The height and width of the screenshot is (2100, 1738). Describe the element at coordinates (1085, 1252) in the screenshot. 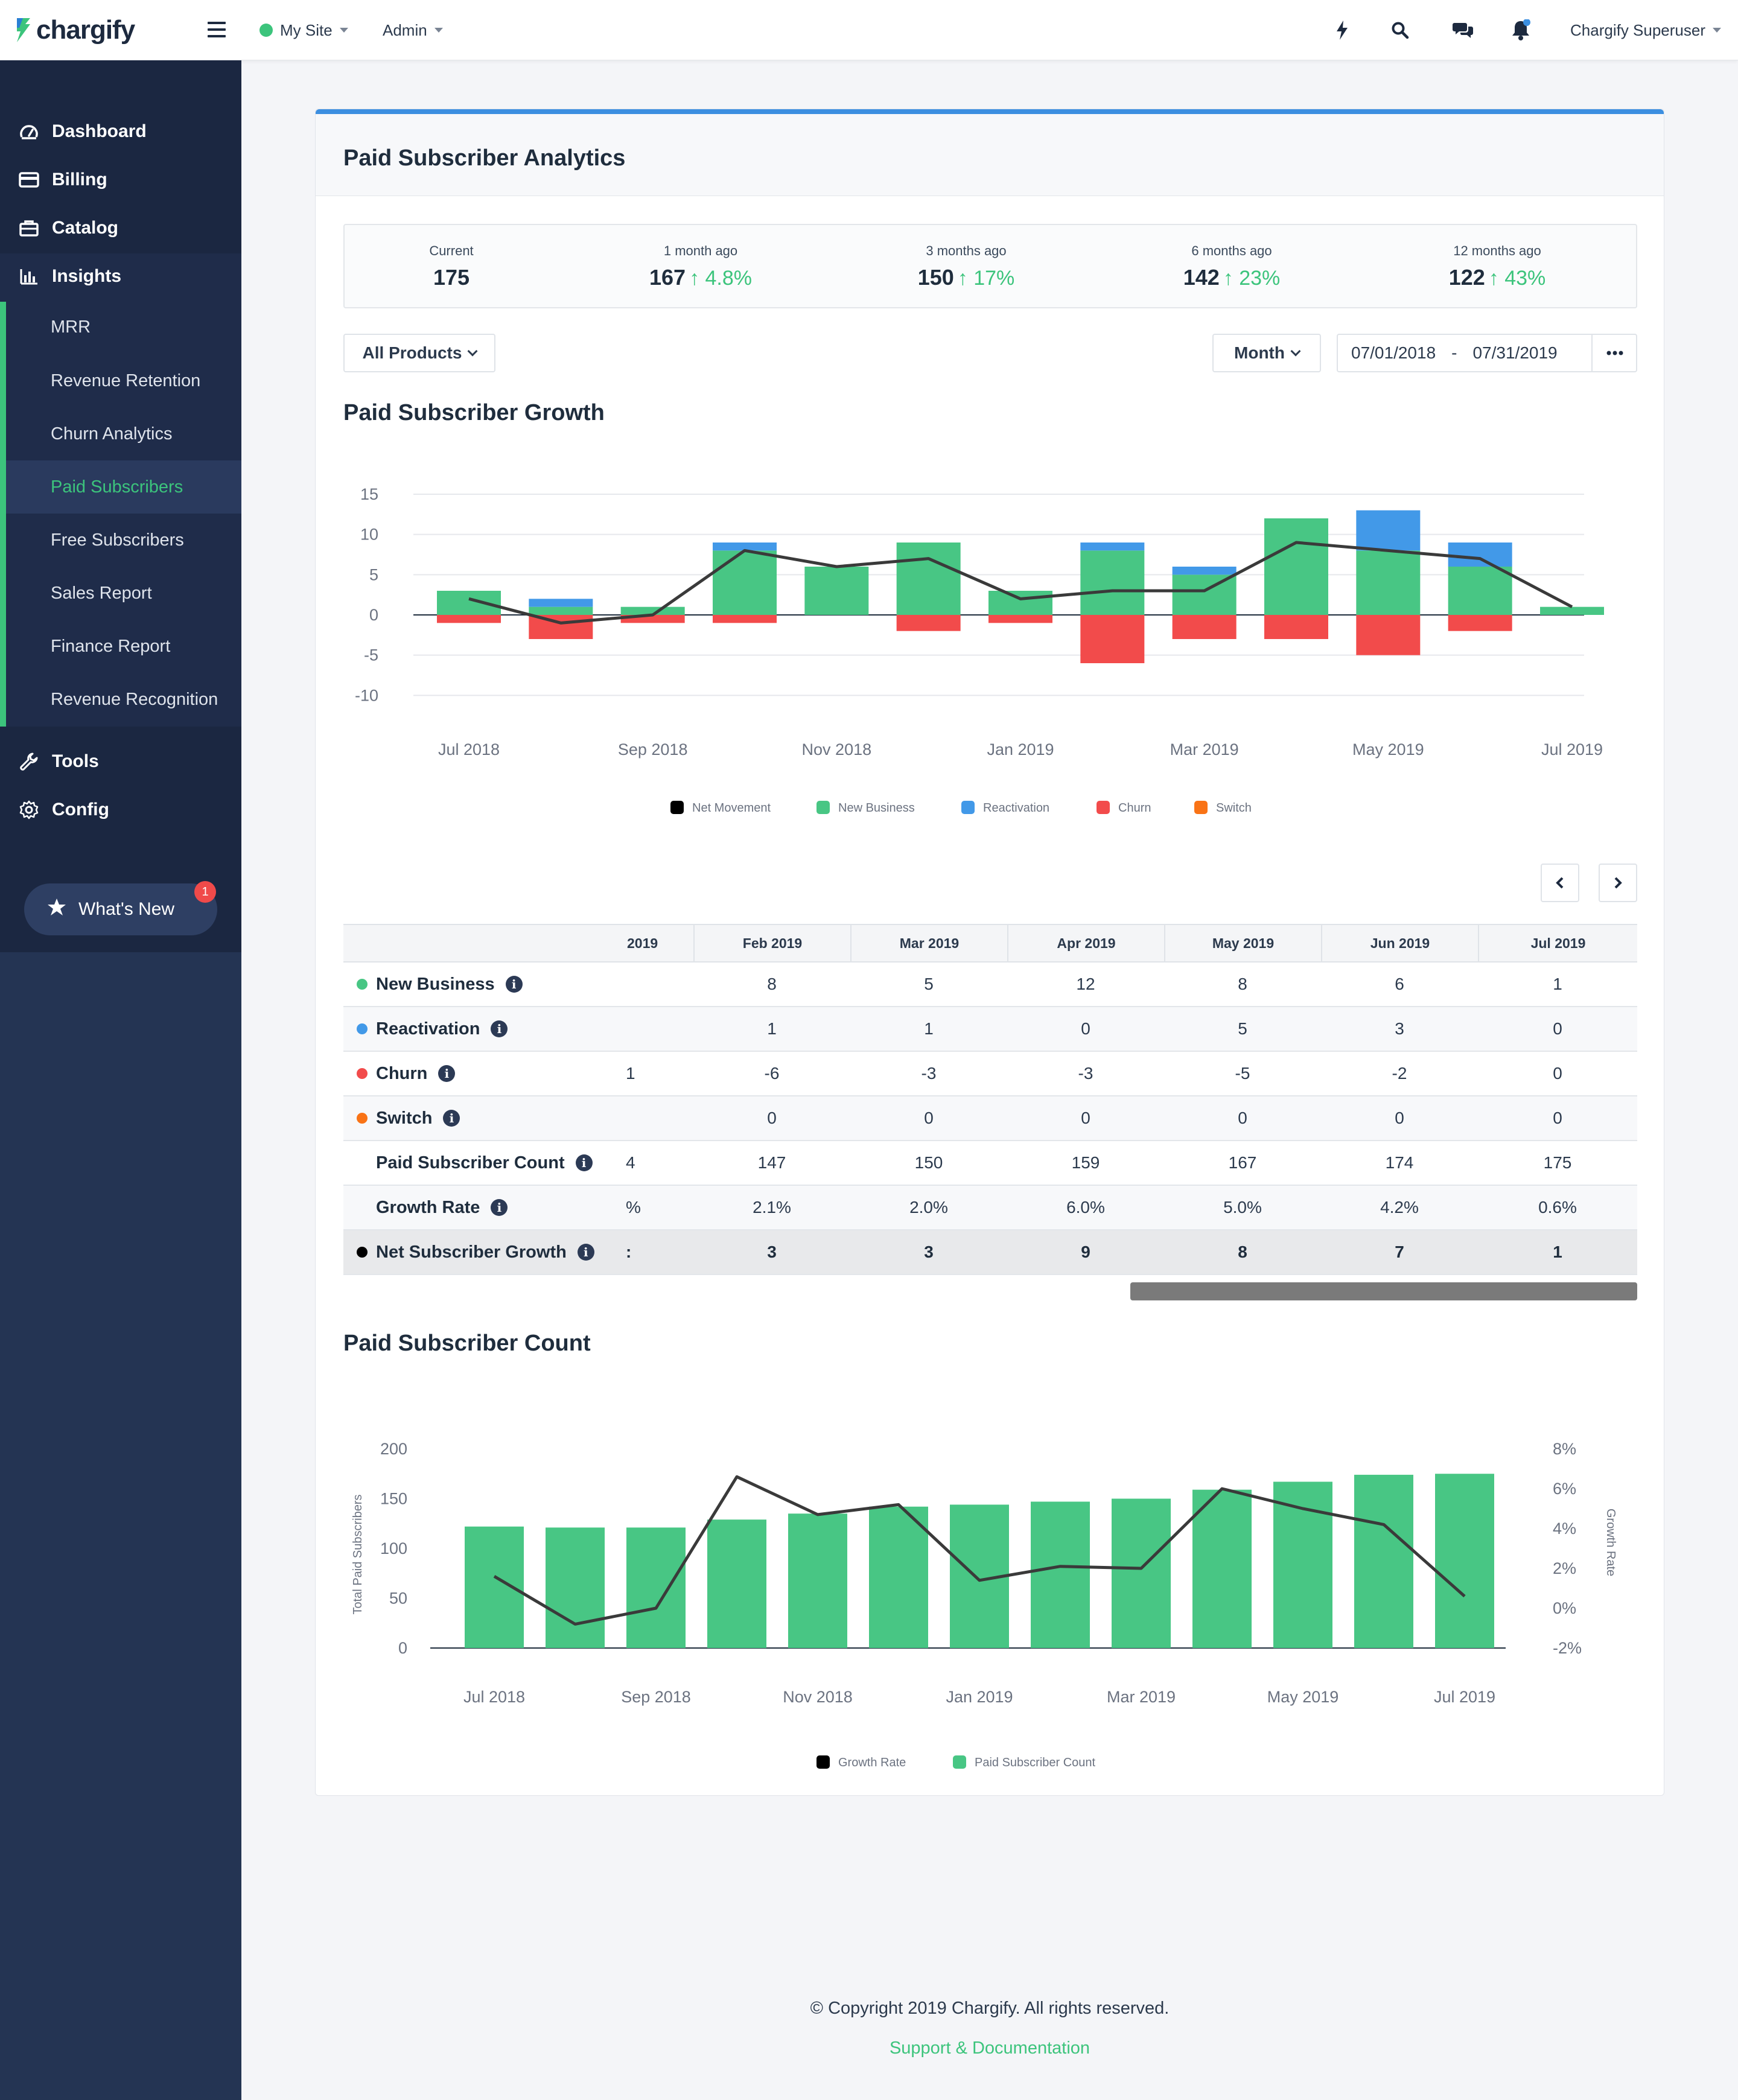

I see `table-cell: 9` at that location.